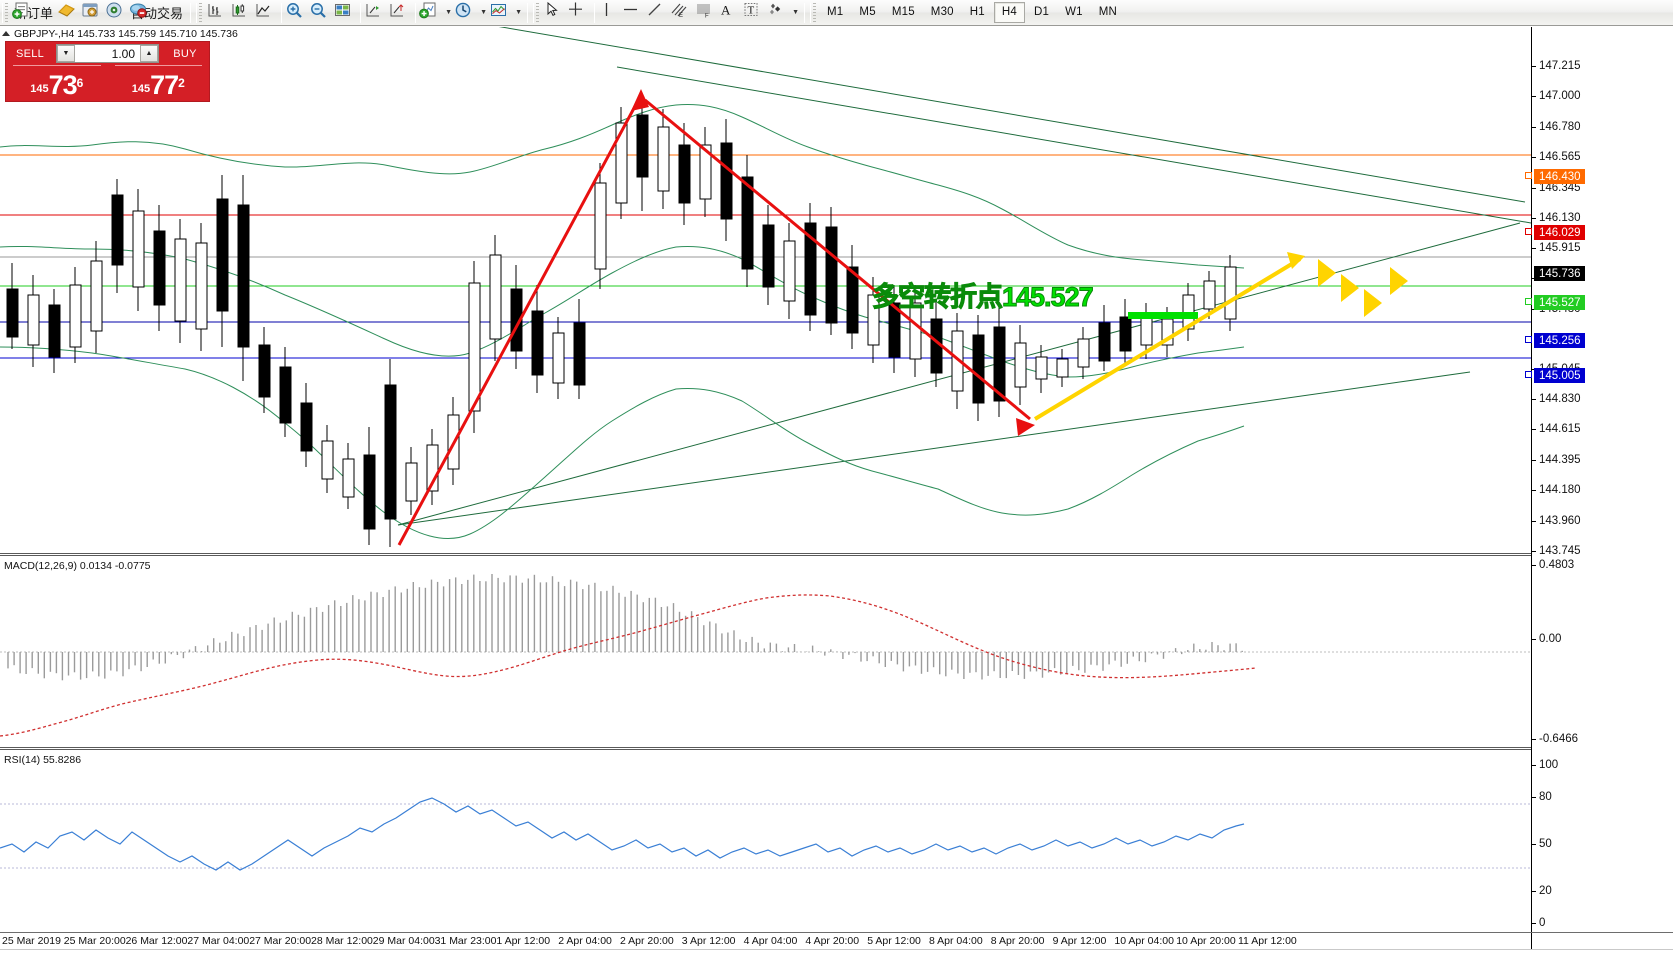 Image resolution: width=1673 pixels, height=976 pixels. Describe the element at coordinates (57, 82) in the screenshot. I see `sell-button: 145 73 6` at that location.